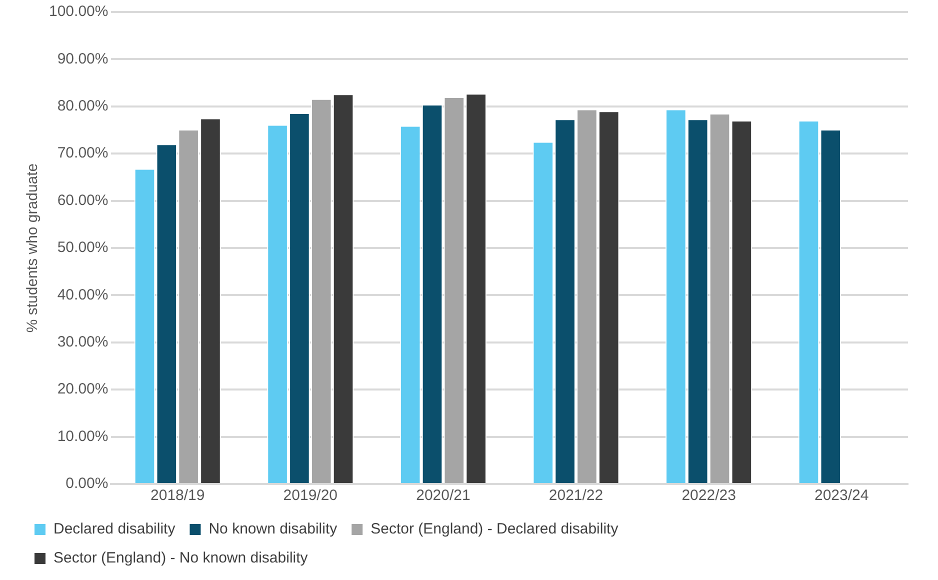 This screenshot has width=938, height=580. I want to click on y-tick-label: 100.00%, so click(78, 11).